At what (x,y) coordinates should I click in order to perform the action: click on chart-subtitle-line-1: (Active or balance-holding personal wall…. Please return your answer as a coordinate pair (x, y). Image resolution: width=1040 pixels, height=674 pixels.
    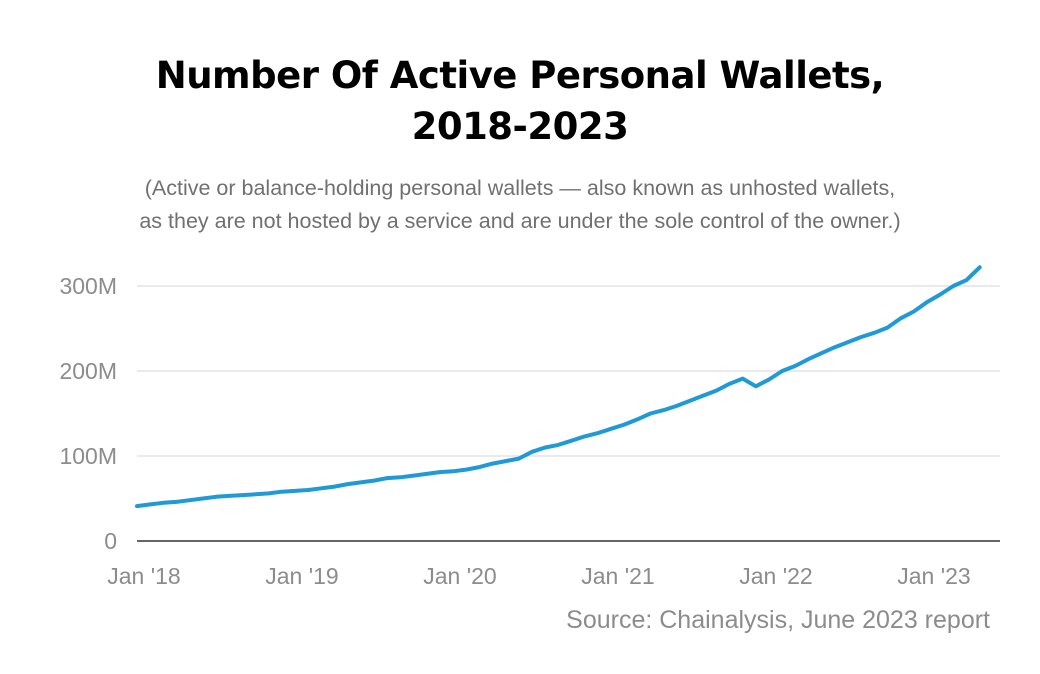
    Looking at the image, I should click on (520, 188).